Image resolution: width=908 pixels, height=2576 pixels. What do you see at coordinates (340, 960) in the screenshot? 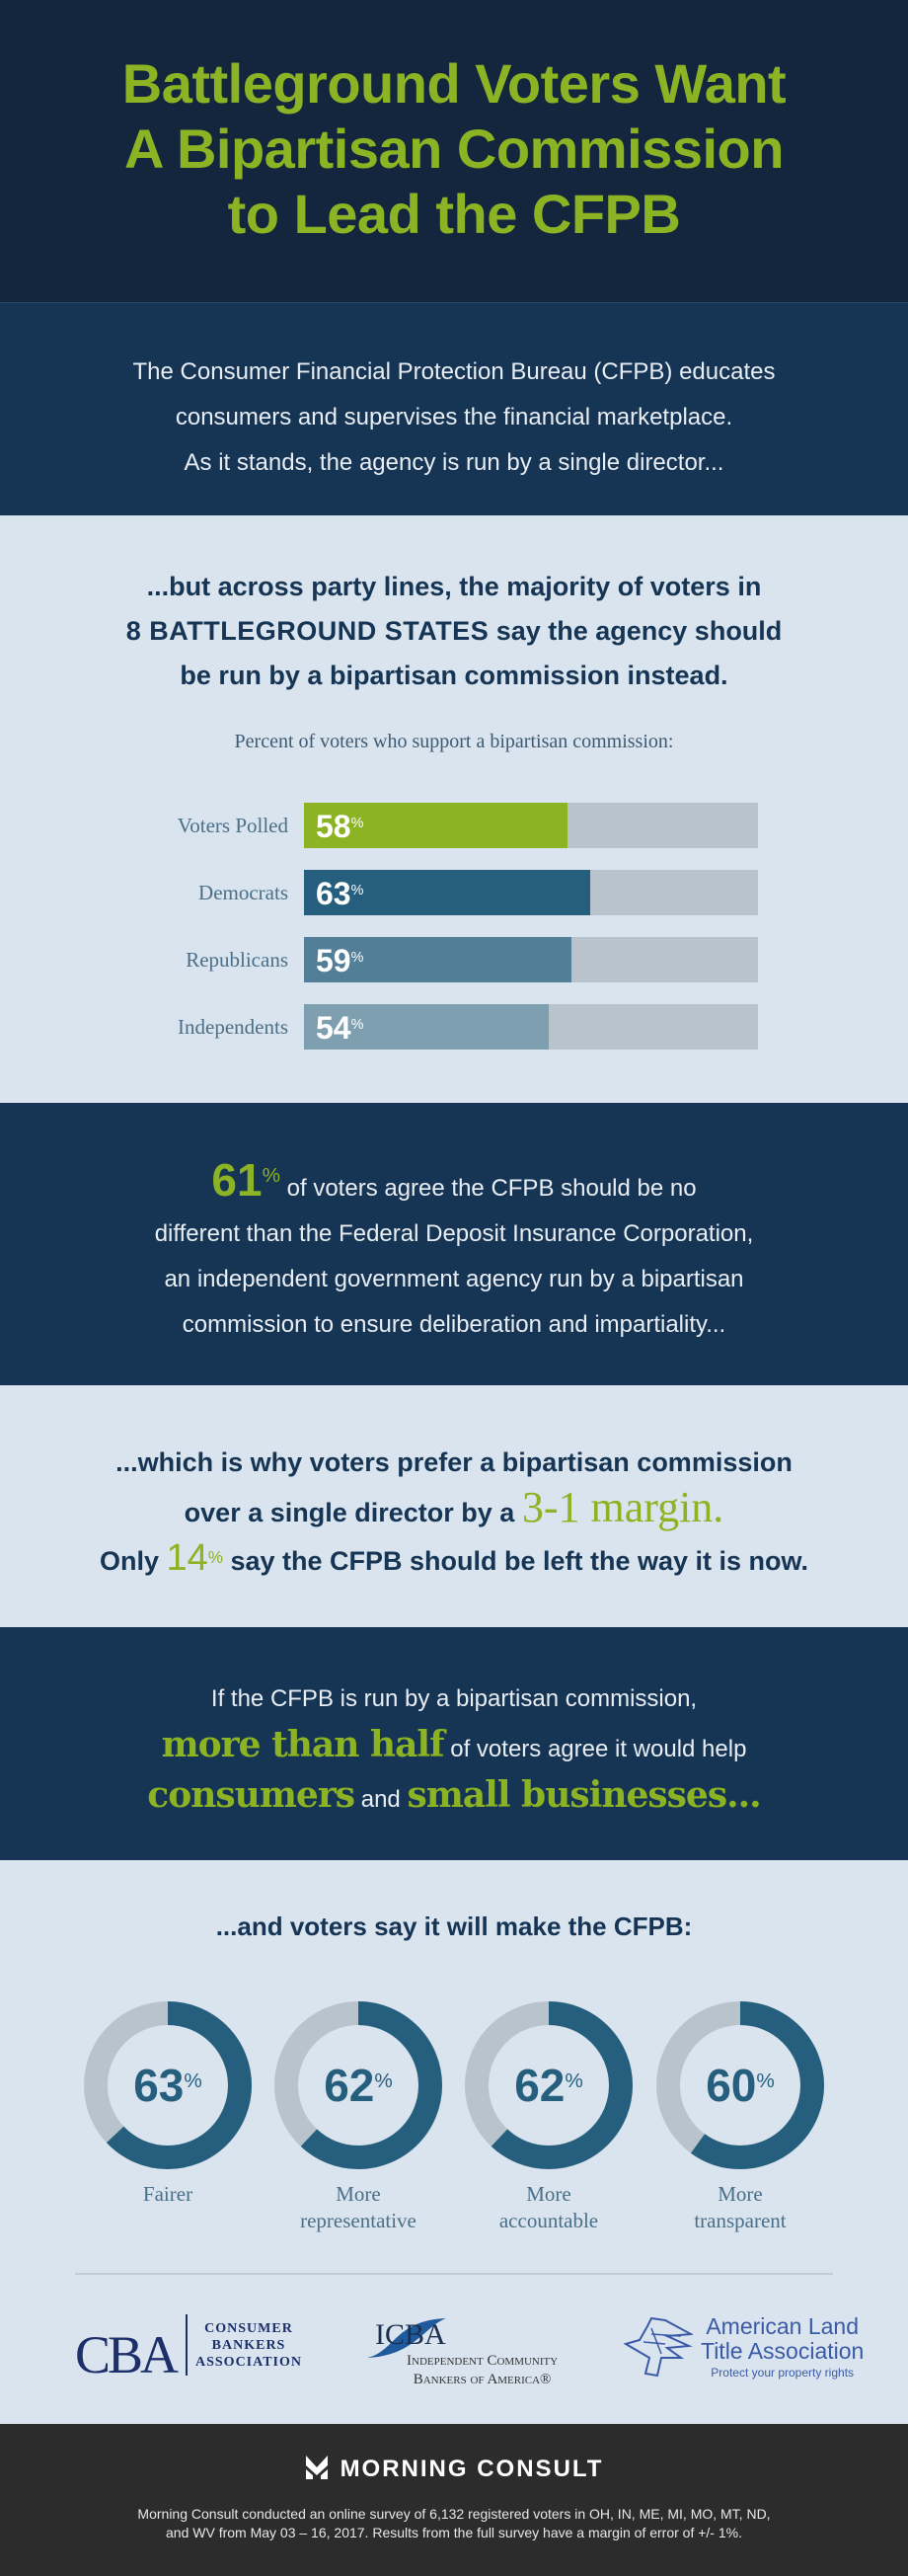
I see `bar-value-label: 59%` at bounding box center [340, 960].